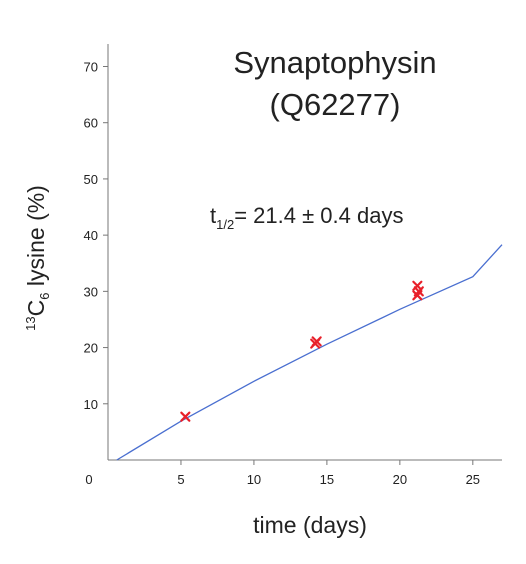 This screenshot has width=526, height=564. Describe the element at coordinates (225, 224) in the screenshot. I see `half-life-subscript: 1/2` at that location.